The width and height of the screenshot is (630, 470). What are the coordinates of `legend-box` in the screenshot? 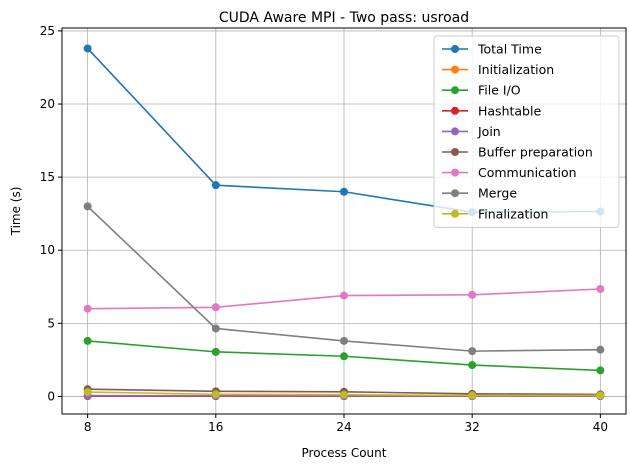 It's located at (526, 131).